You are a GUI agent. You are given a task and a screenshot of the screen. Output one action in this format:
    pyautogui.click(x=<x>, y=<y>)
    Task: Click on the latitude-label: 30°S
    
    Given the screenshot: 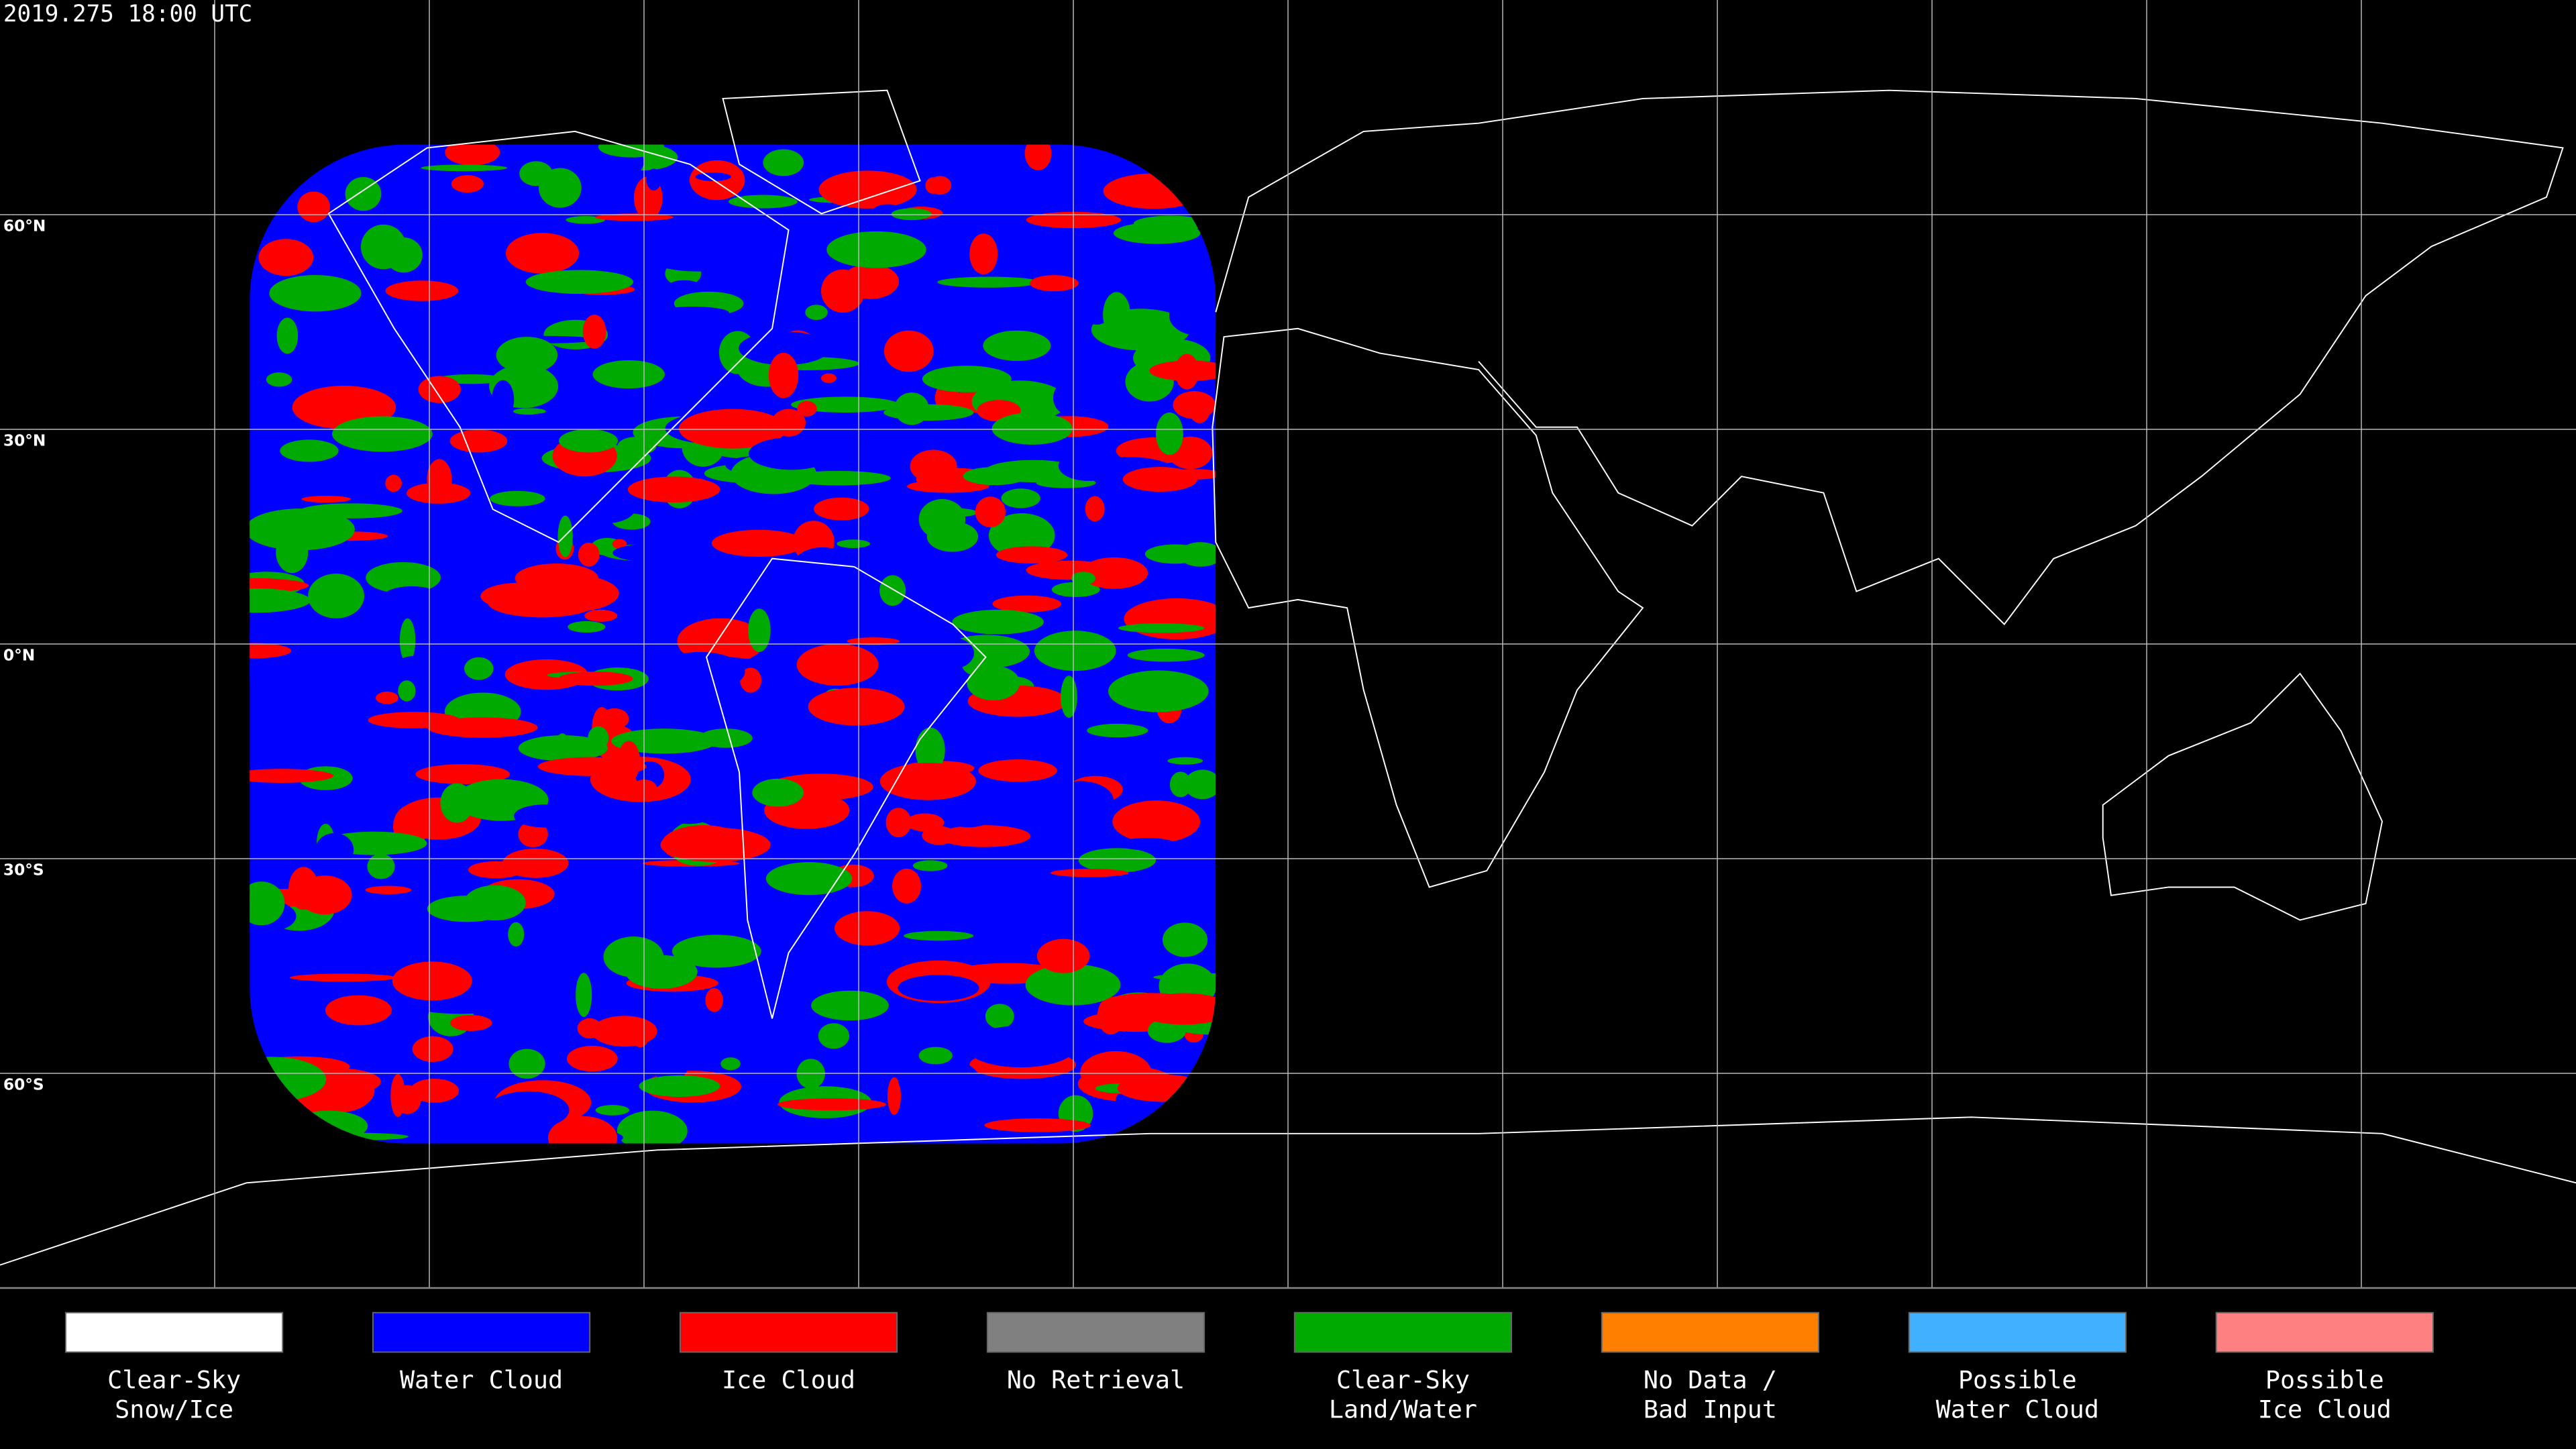 What is the action you would take?
    pyautogui.click(x=23, y=870)
    